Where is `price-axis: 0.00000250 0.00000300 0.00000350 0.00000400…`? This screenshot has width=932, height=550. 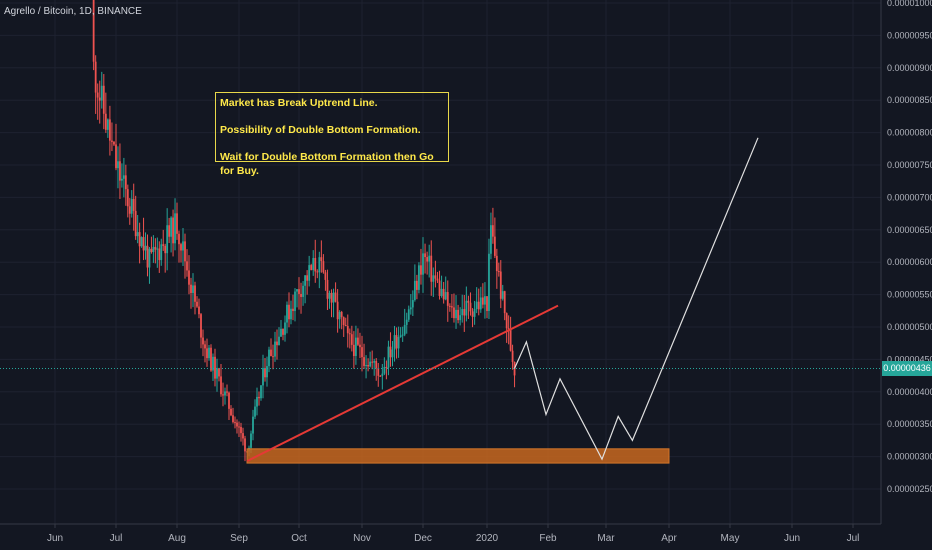
price-axis: 0.00000250 0.00000300 0.00000350 0.00000400… is located at coordinates (909, 247).